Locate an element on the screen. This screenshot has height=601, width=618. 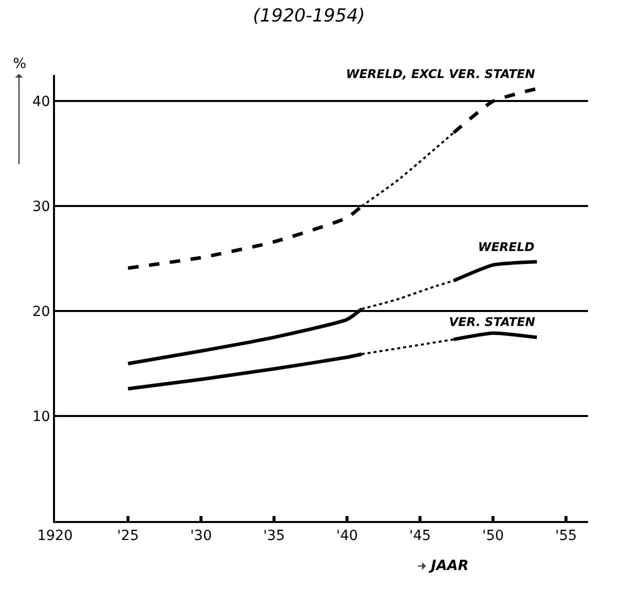
chart-title: (1920-1954) is located at coordinates (309, 16).